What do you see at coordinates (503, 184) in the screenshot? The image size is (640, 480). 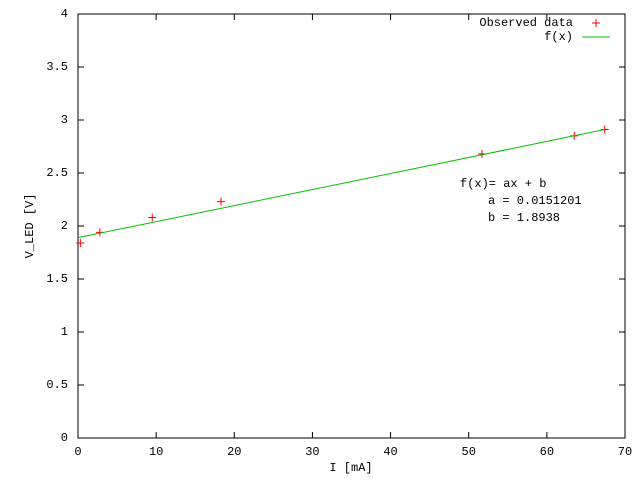 I see `annotation: f(x)= ax + b` at bounding box center [503, 184].